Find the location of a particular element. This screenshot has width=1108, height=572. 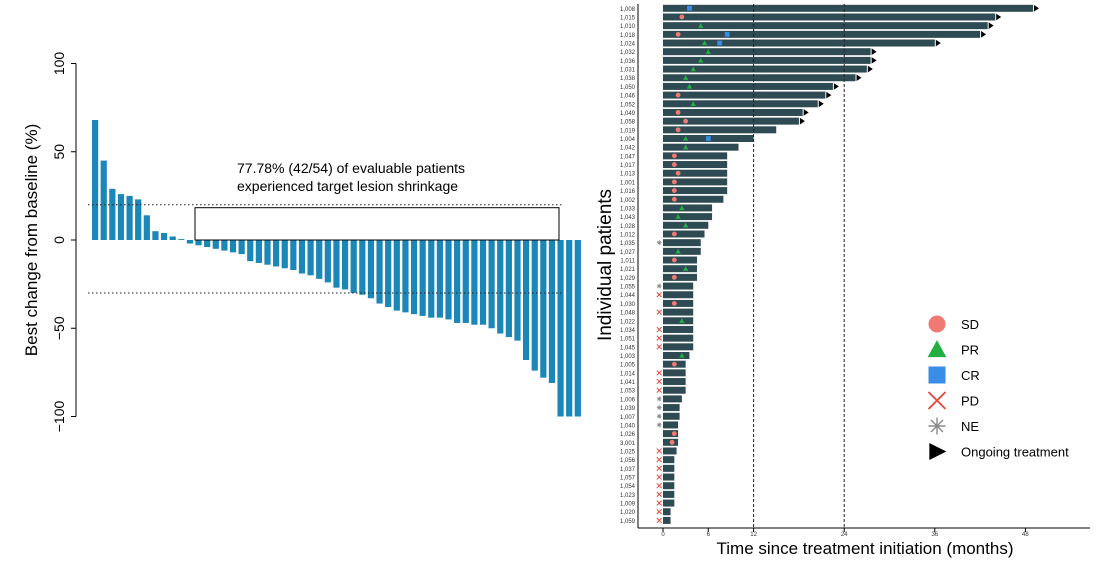

patient-id: 1,047 is located at coordinates (628, 157).